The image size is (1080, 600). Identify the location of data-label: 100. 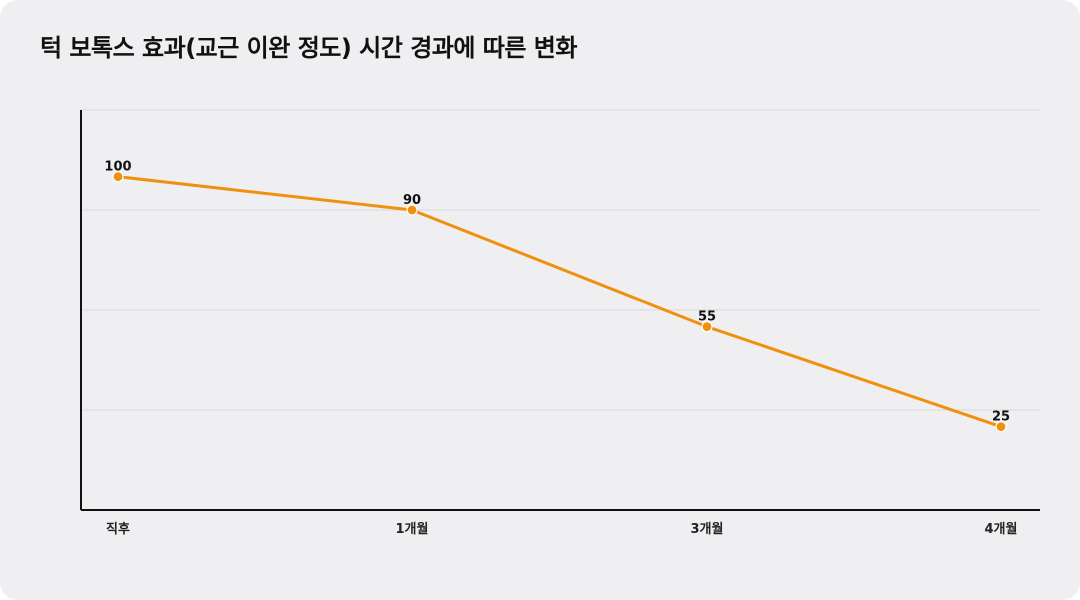
(117, 167).